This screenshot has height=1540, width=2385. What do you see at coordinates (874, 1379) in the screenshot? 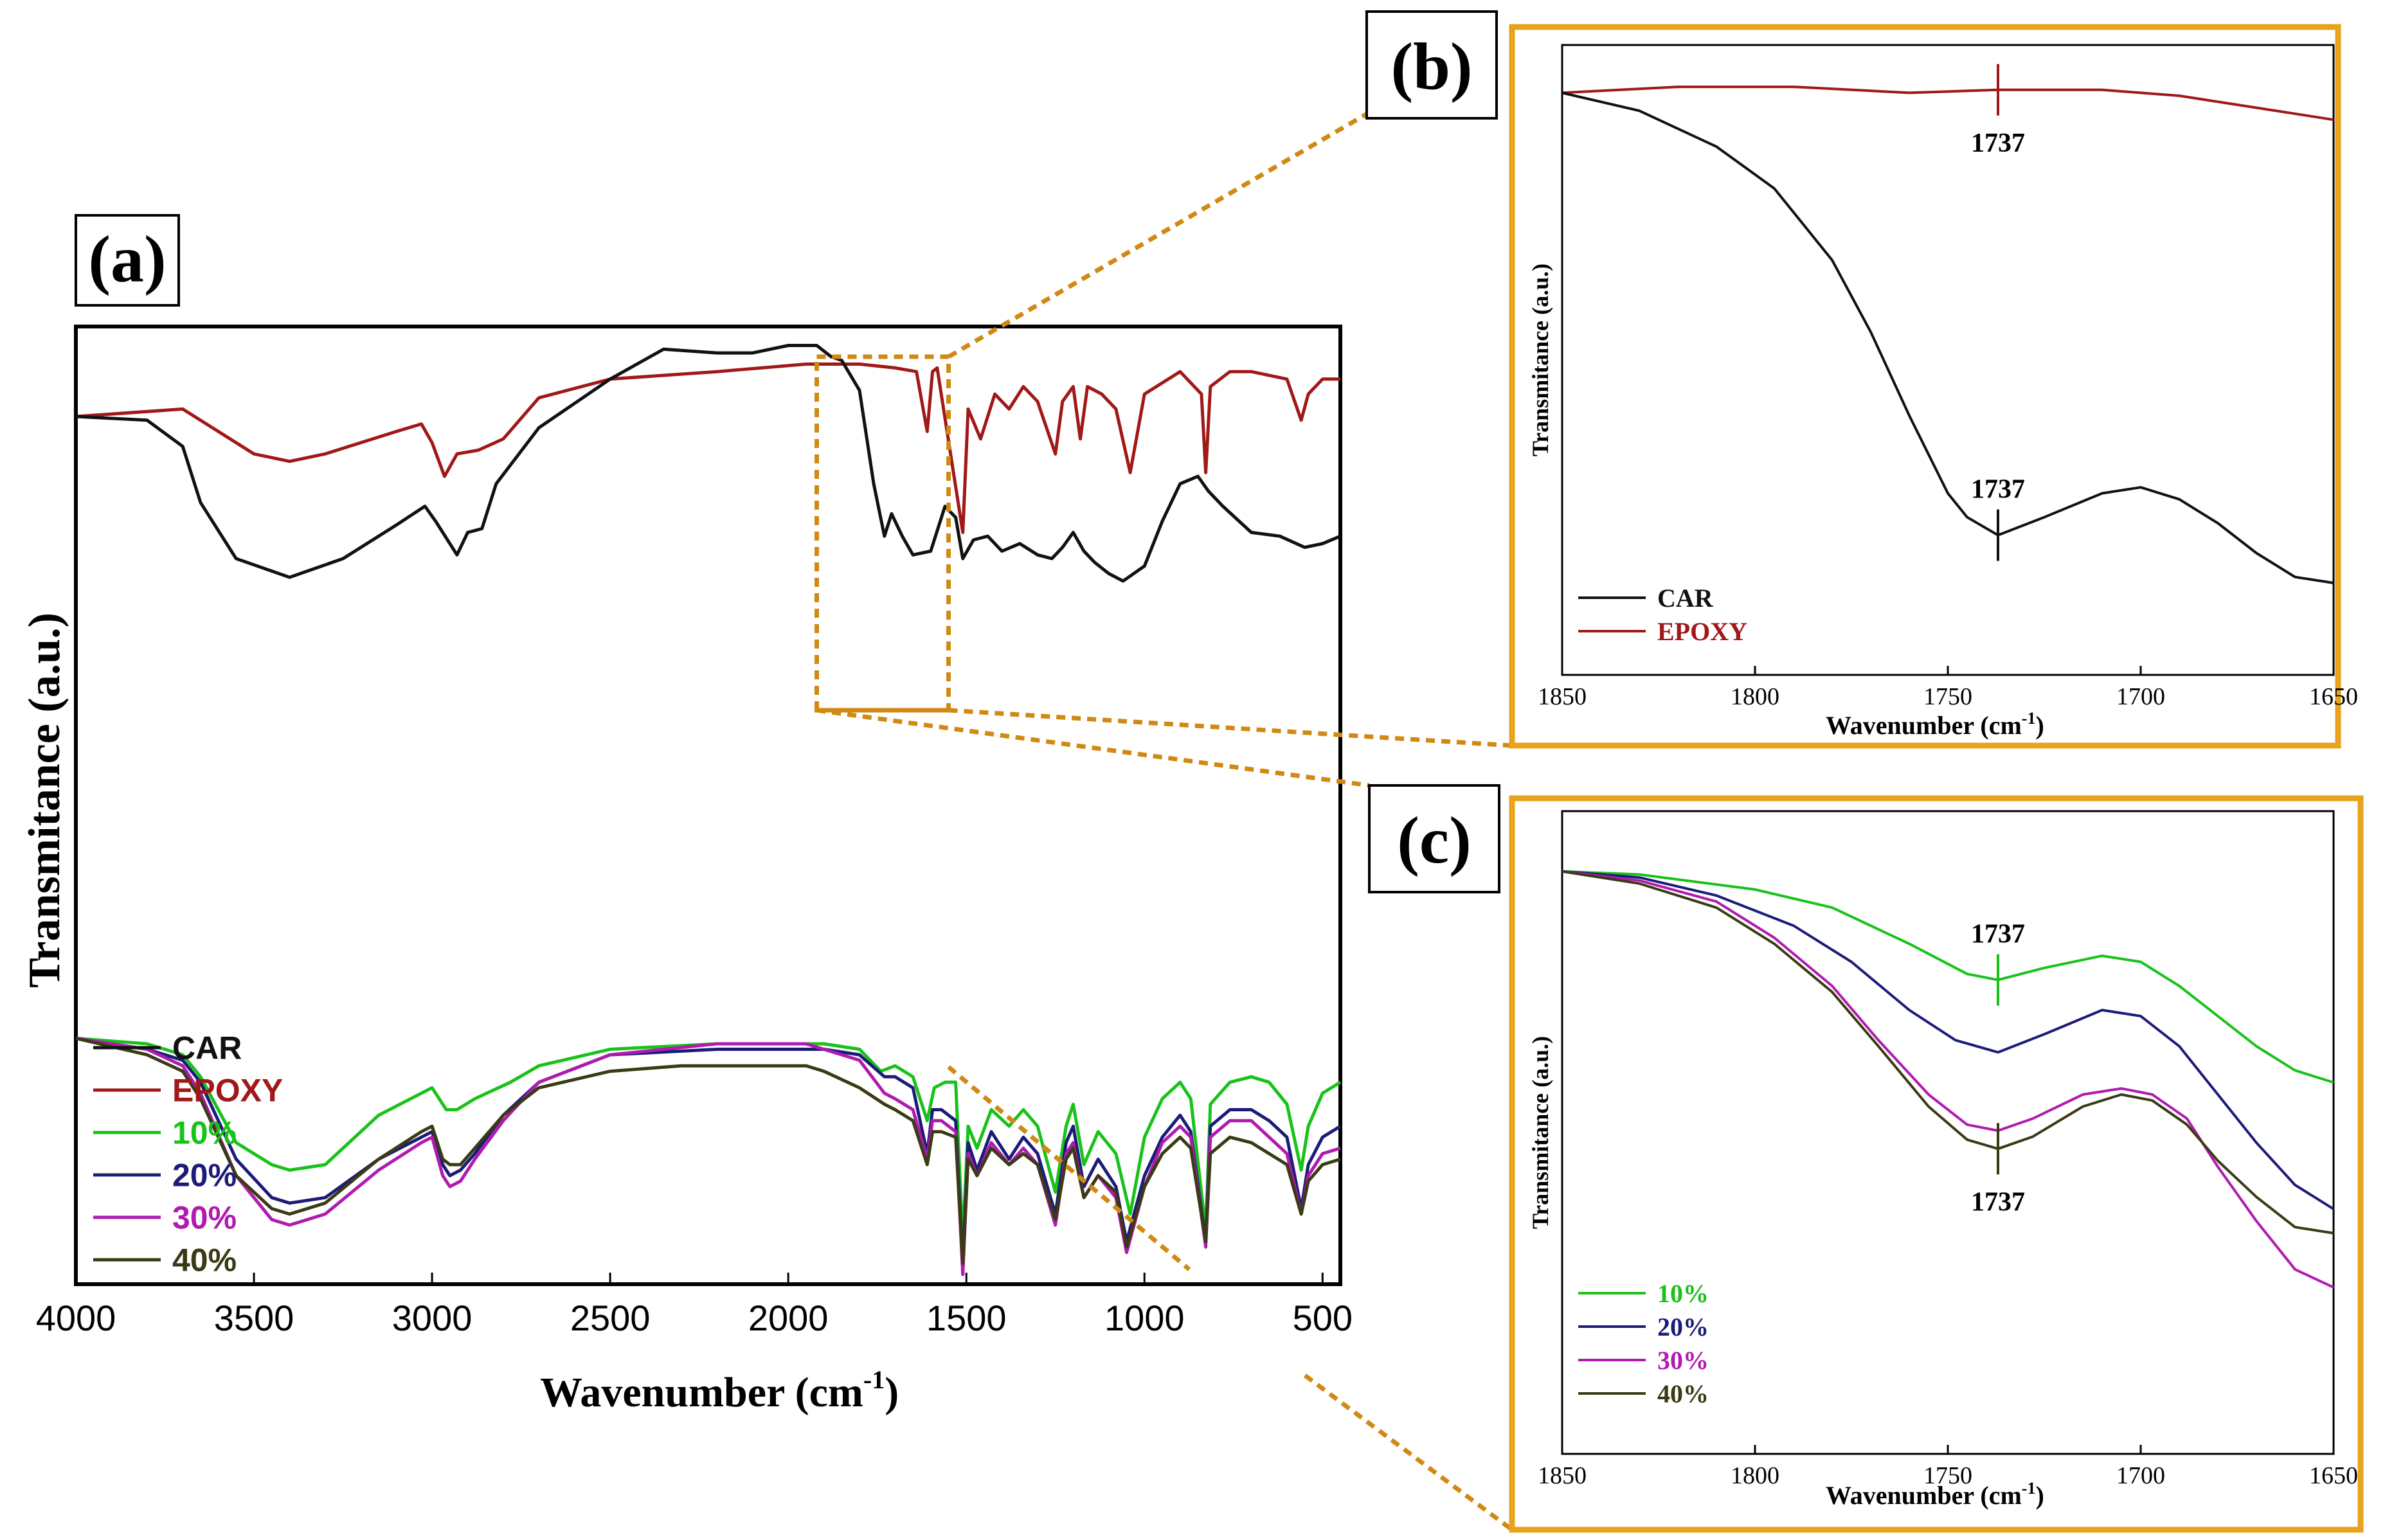
I see `panel-a-xlabel-sup: -1` at bounding box center [874, 1379].